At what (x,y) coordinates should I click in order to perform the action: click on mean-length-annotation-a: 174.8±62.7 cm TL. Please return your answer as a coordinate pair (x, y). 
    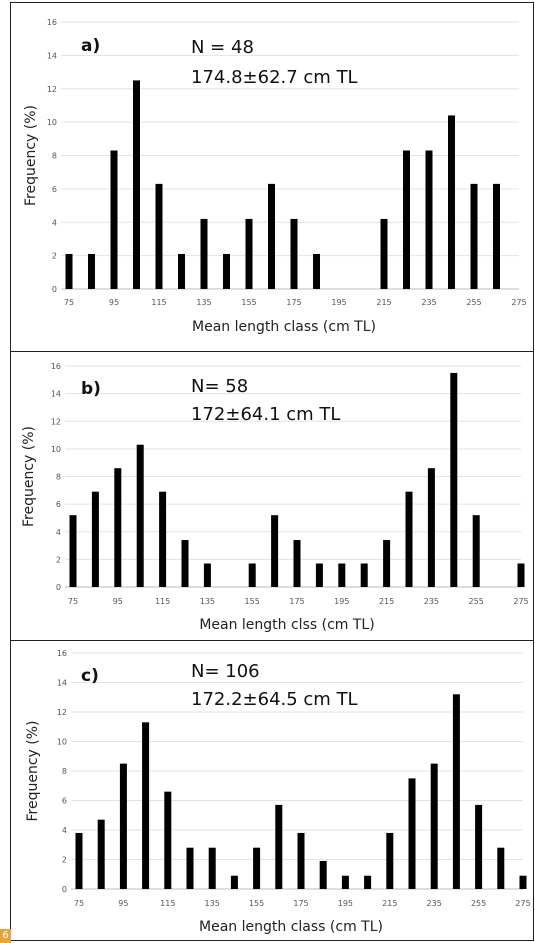
    Looking at the image, I should click on (274, 77).